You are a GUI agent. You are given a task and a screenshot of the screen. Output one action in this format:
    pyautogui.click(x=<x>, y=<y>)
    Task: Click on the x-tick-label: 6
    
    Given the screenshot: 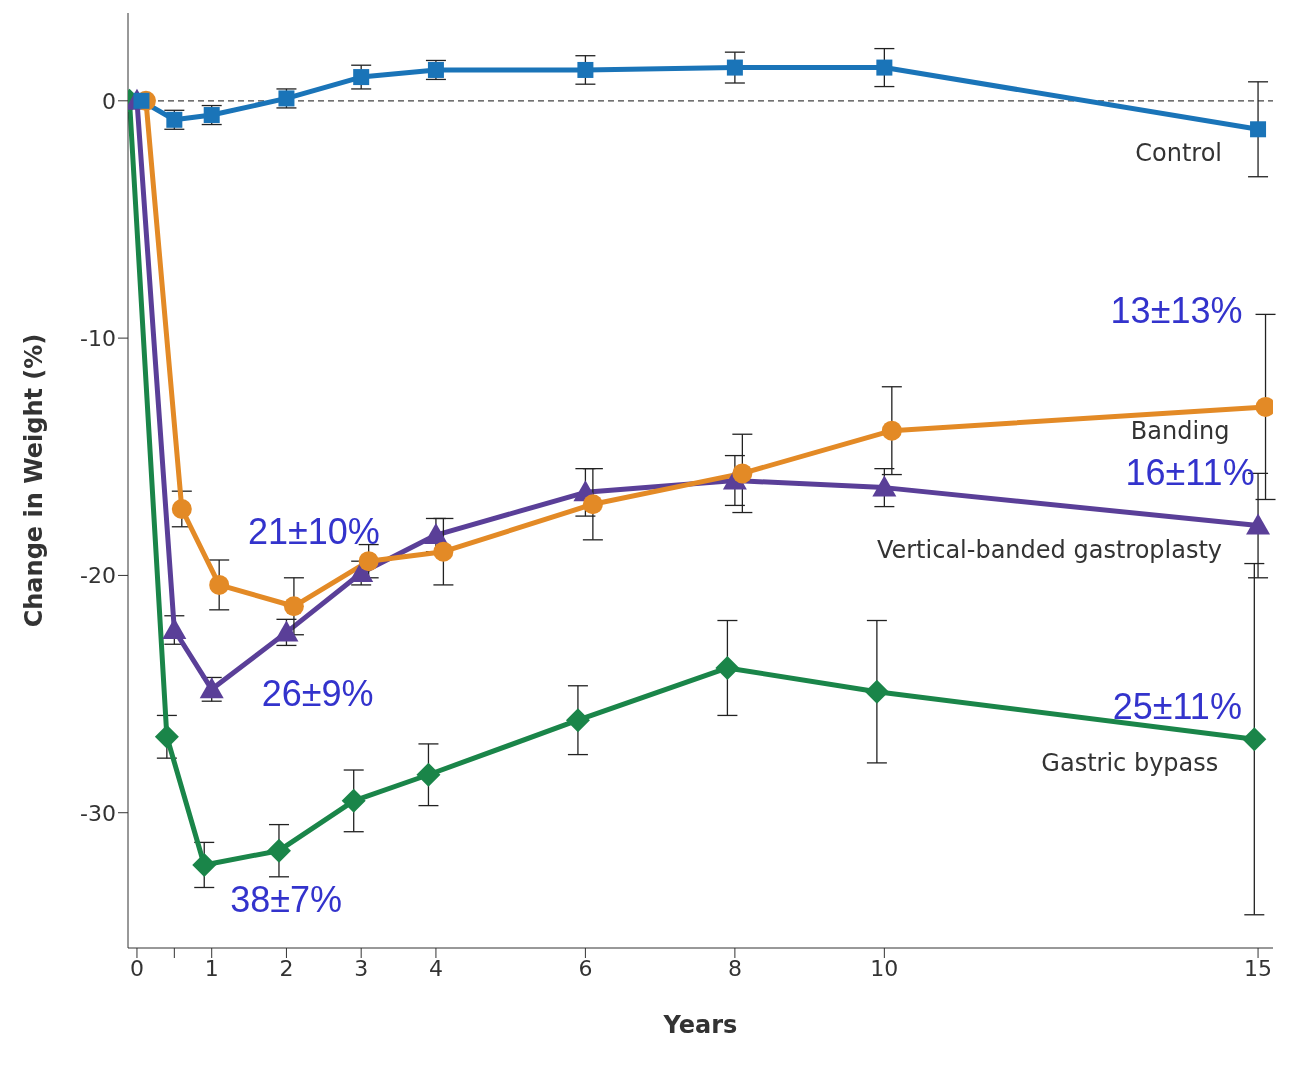 What is the action you would take?
    pyautogui.click(x=585, y=968)
    